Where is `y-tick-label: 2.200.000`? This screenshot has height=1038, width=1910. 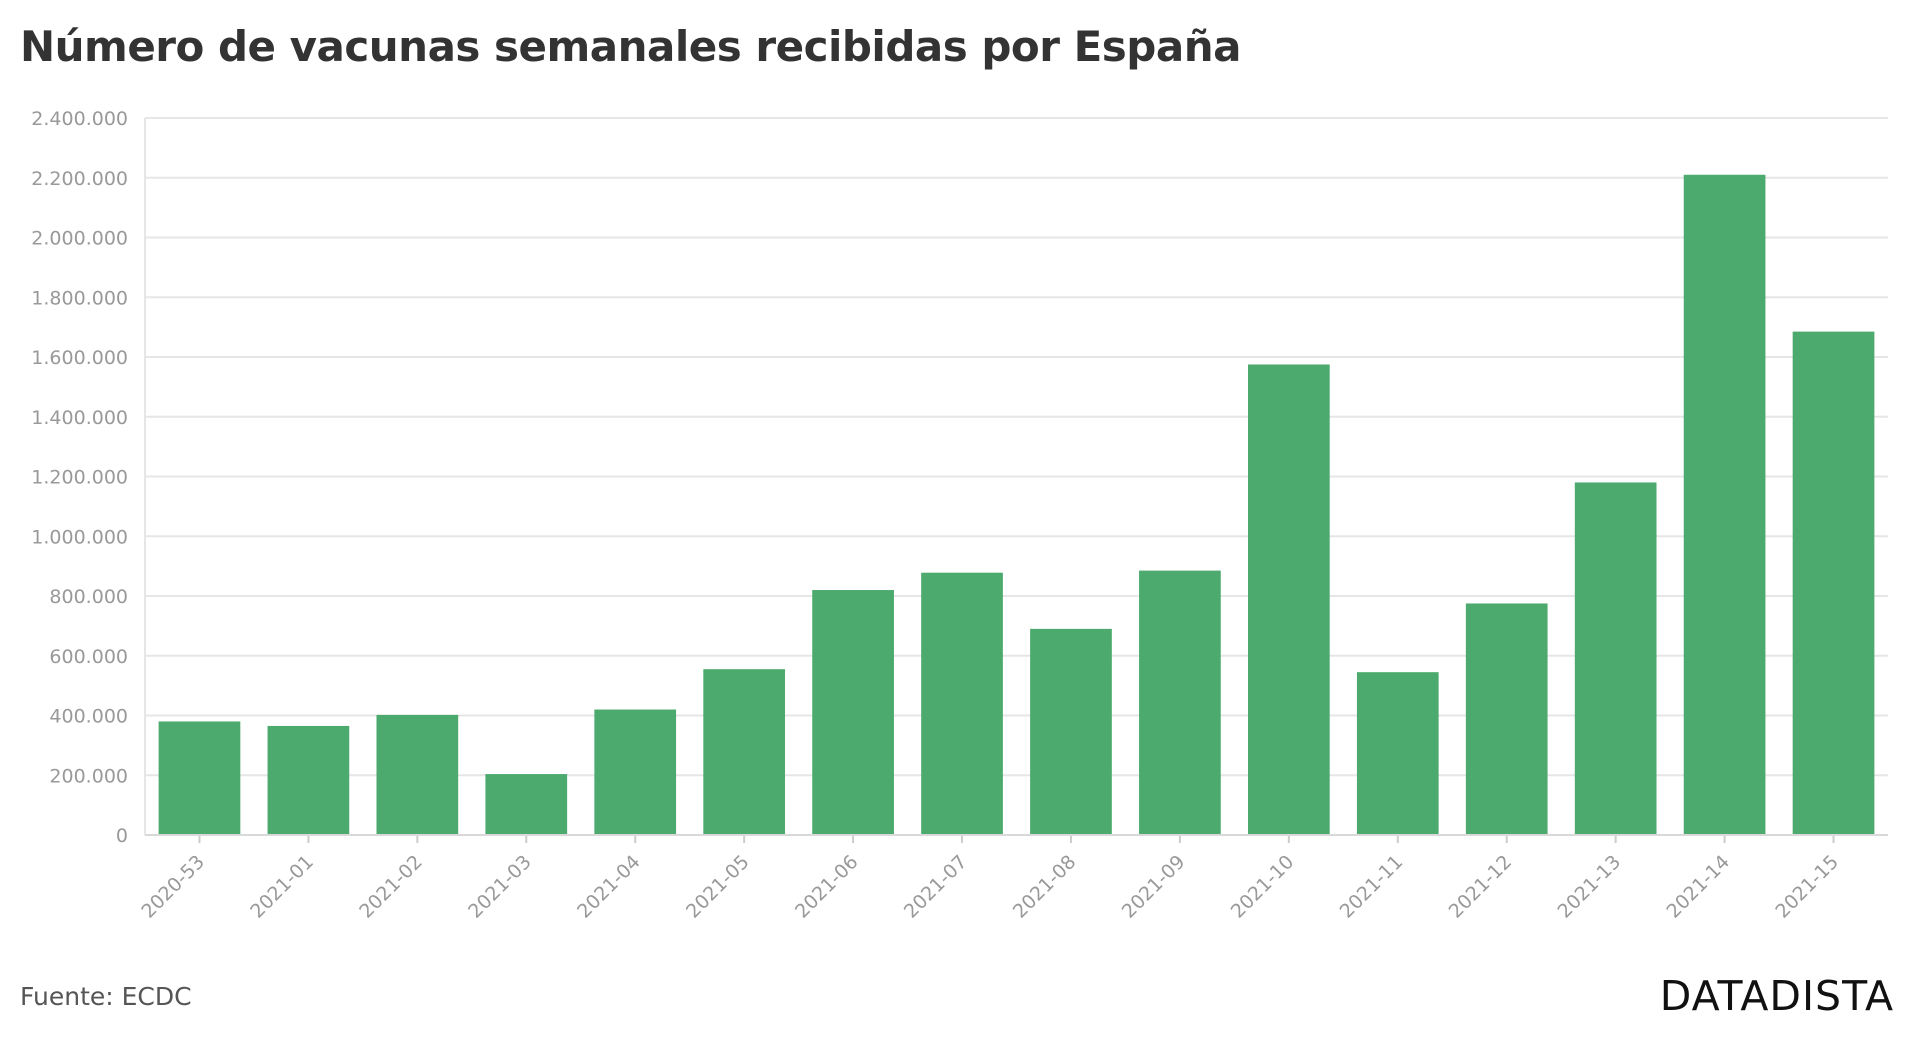
y-tick-label: 2.200.000 is located at coordinates (79, 179).